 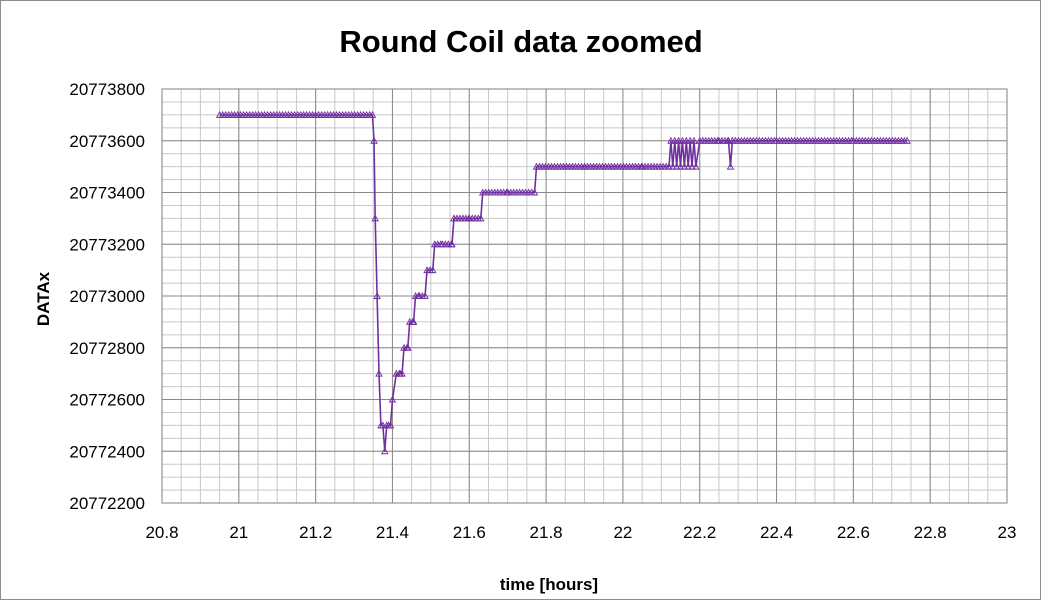 I want to click on y-tick-label: 20773000, so click(x=107, y=296).